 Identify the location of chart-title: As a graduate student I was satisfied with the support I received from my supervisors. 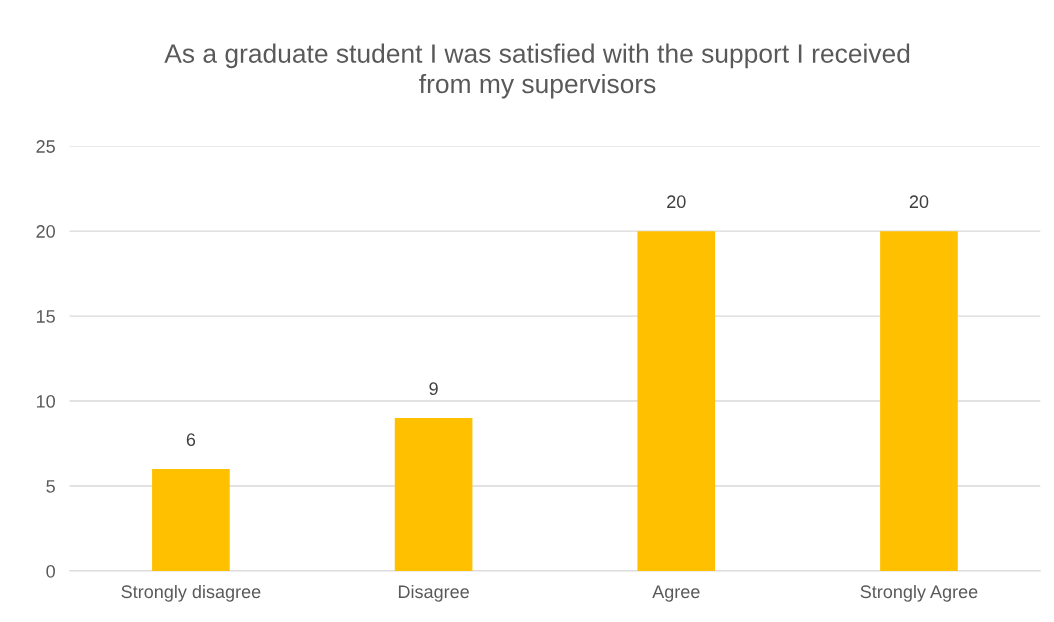
(537, 71).